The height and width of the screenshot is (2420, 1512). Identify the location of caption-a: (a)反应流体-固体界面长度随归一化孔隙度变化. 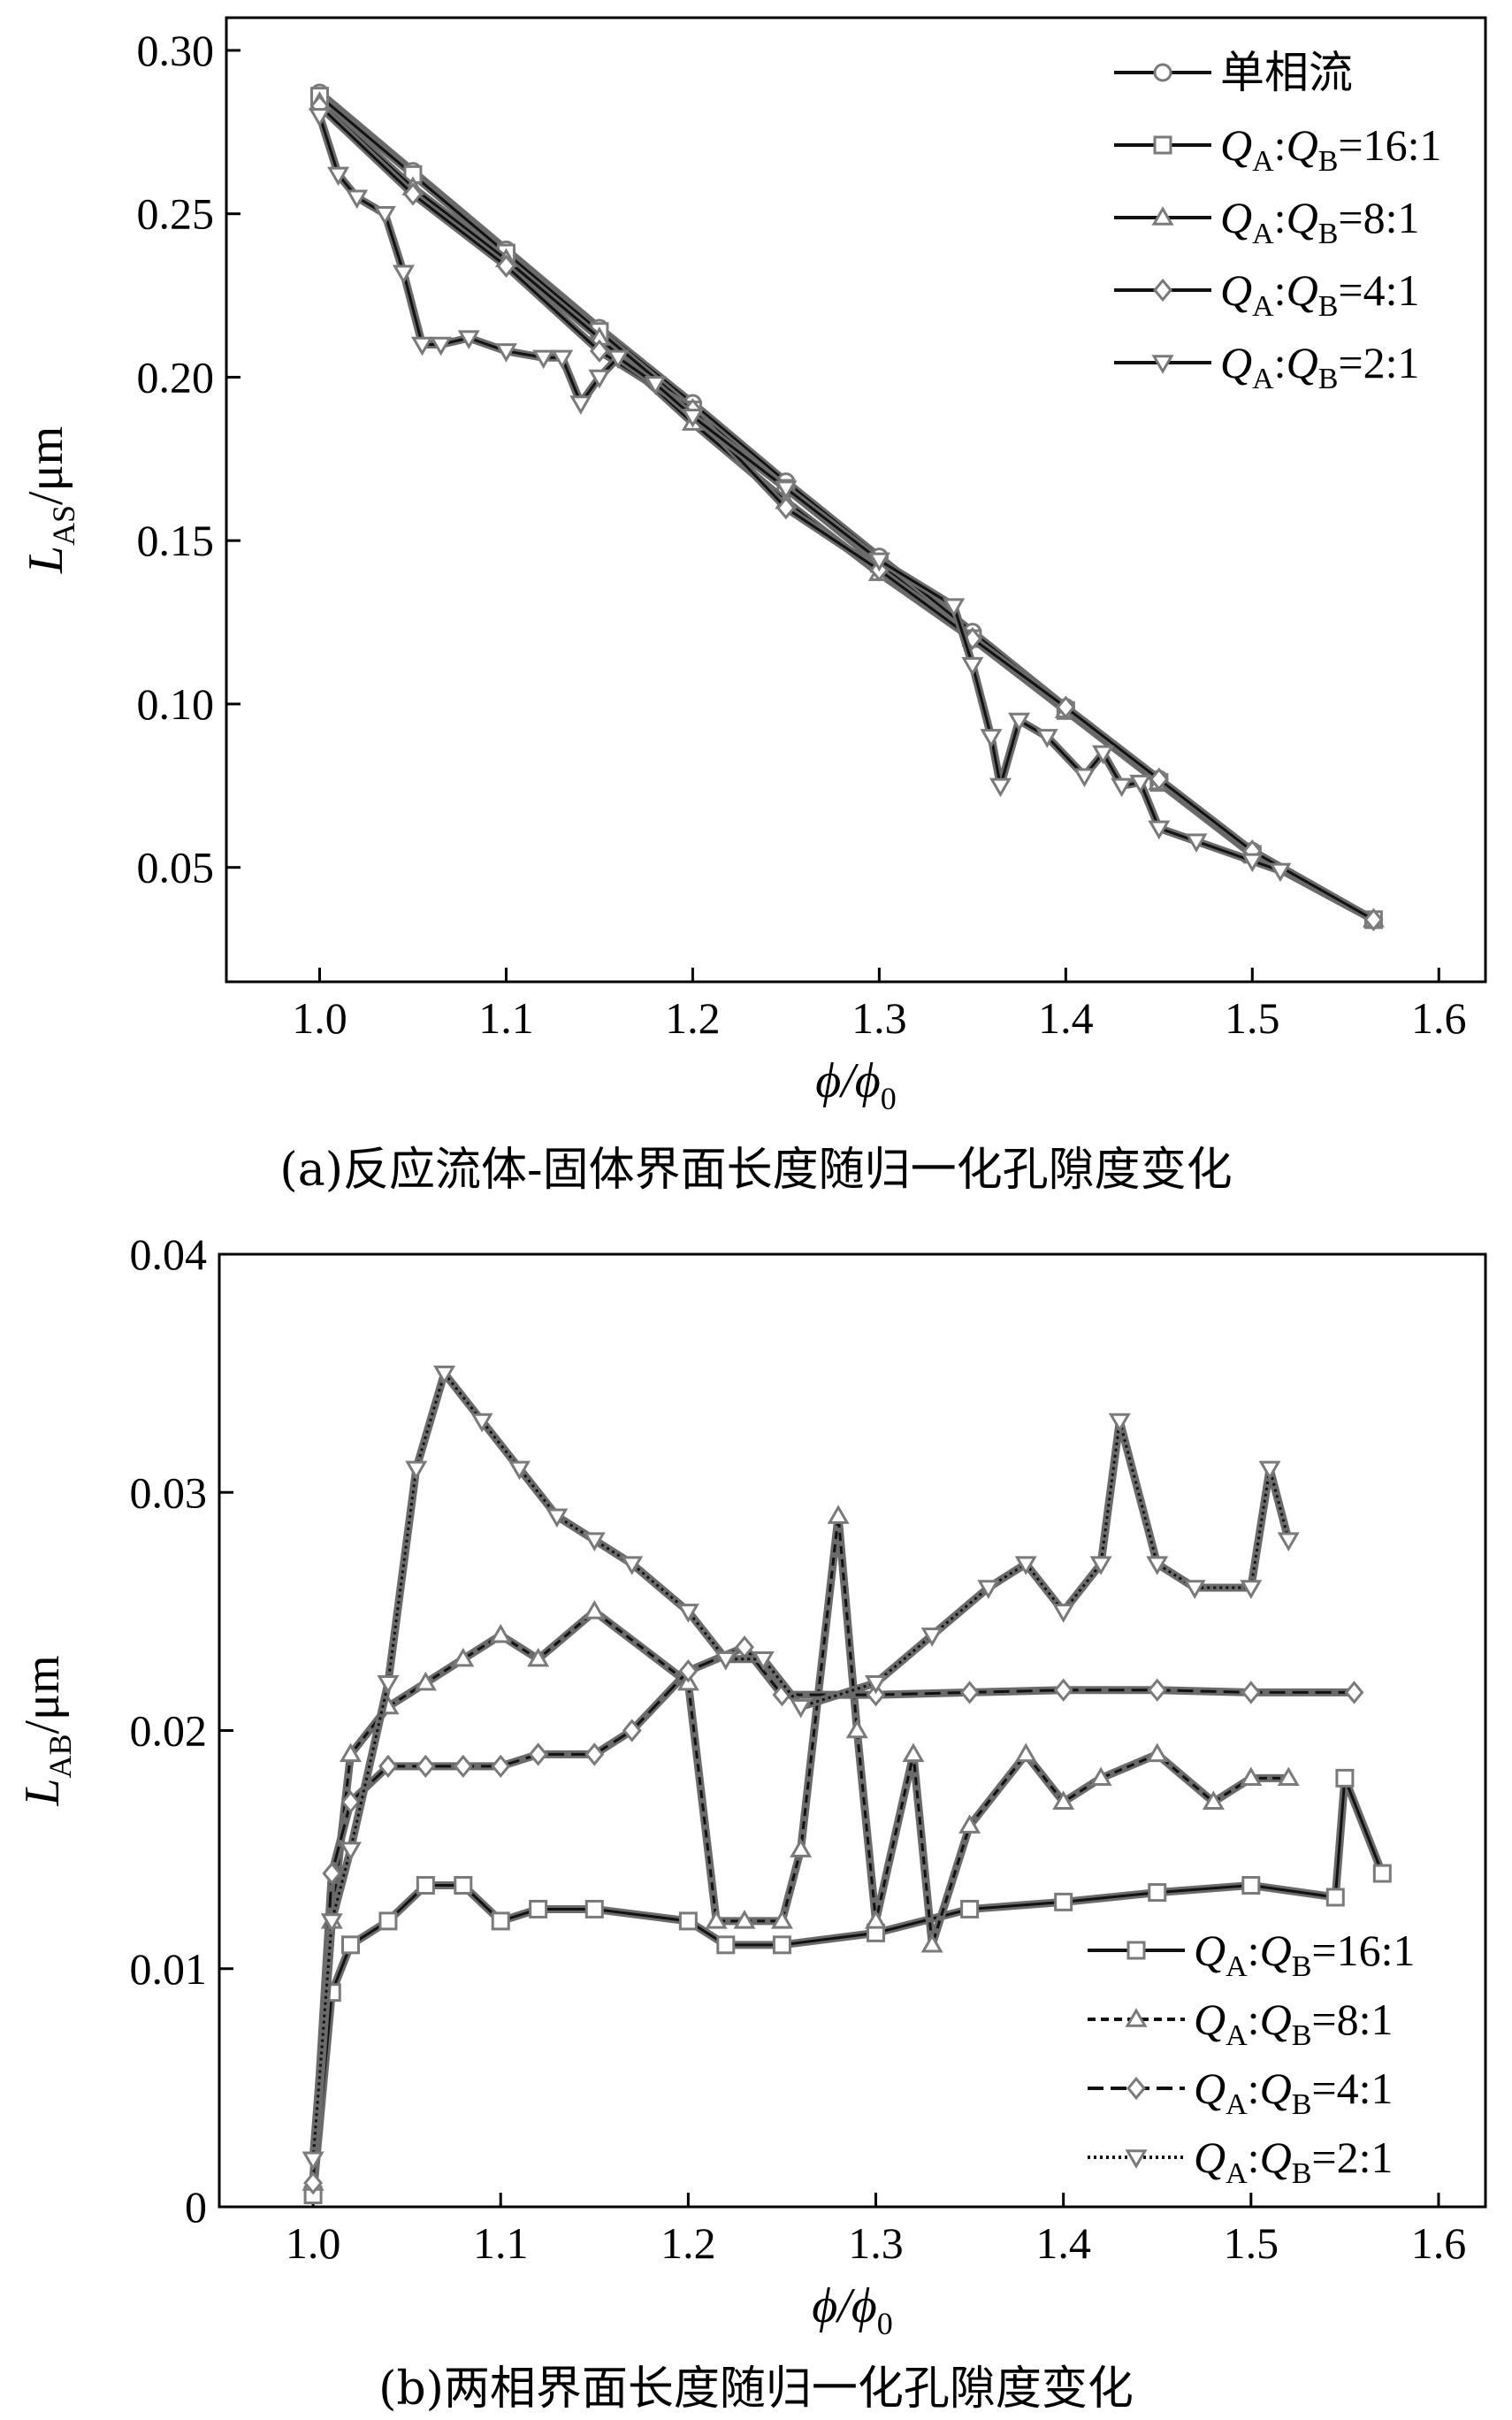
(755, 1171).